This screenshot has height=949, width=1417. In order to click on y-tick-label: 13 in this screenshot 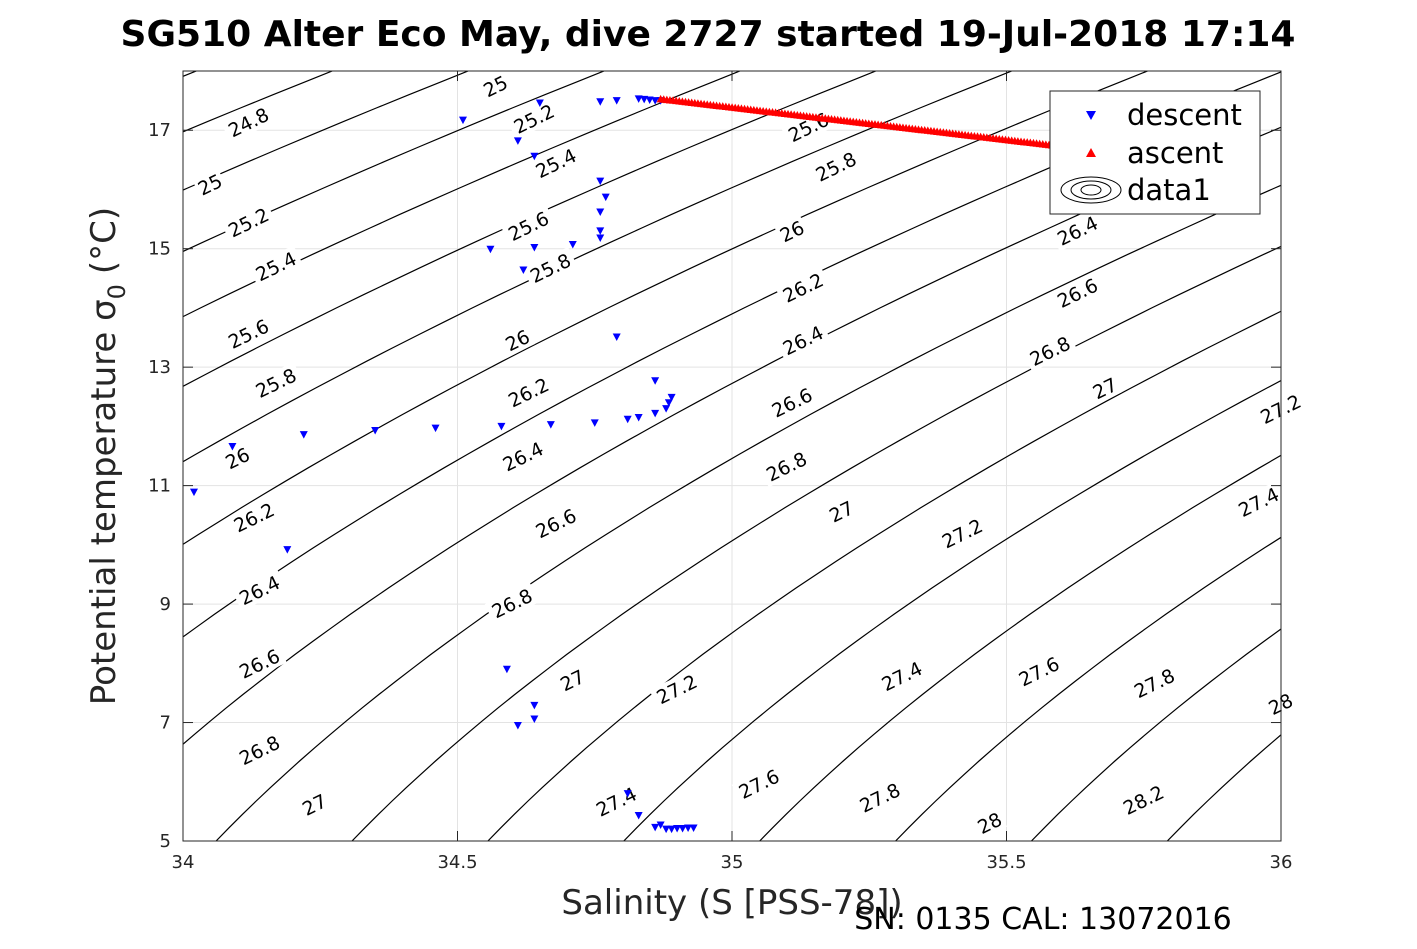, I will do `click(159, 367)`.